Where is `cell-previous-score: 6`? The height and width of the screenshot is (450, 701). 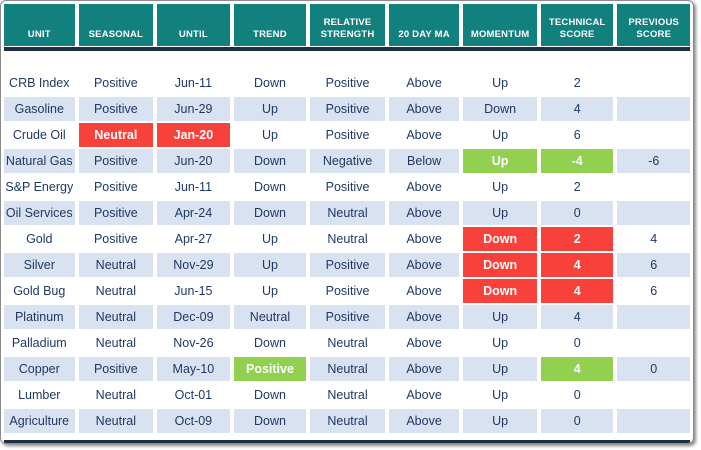 cell-previous-score: 6 is located at coordinates (654, 265).